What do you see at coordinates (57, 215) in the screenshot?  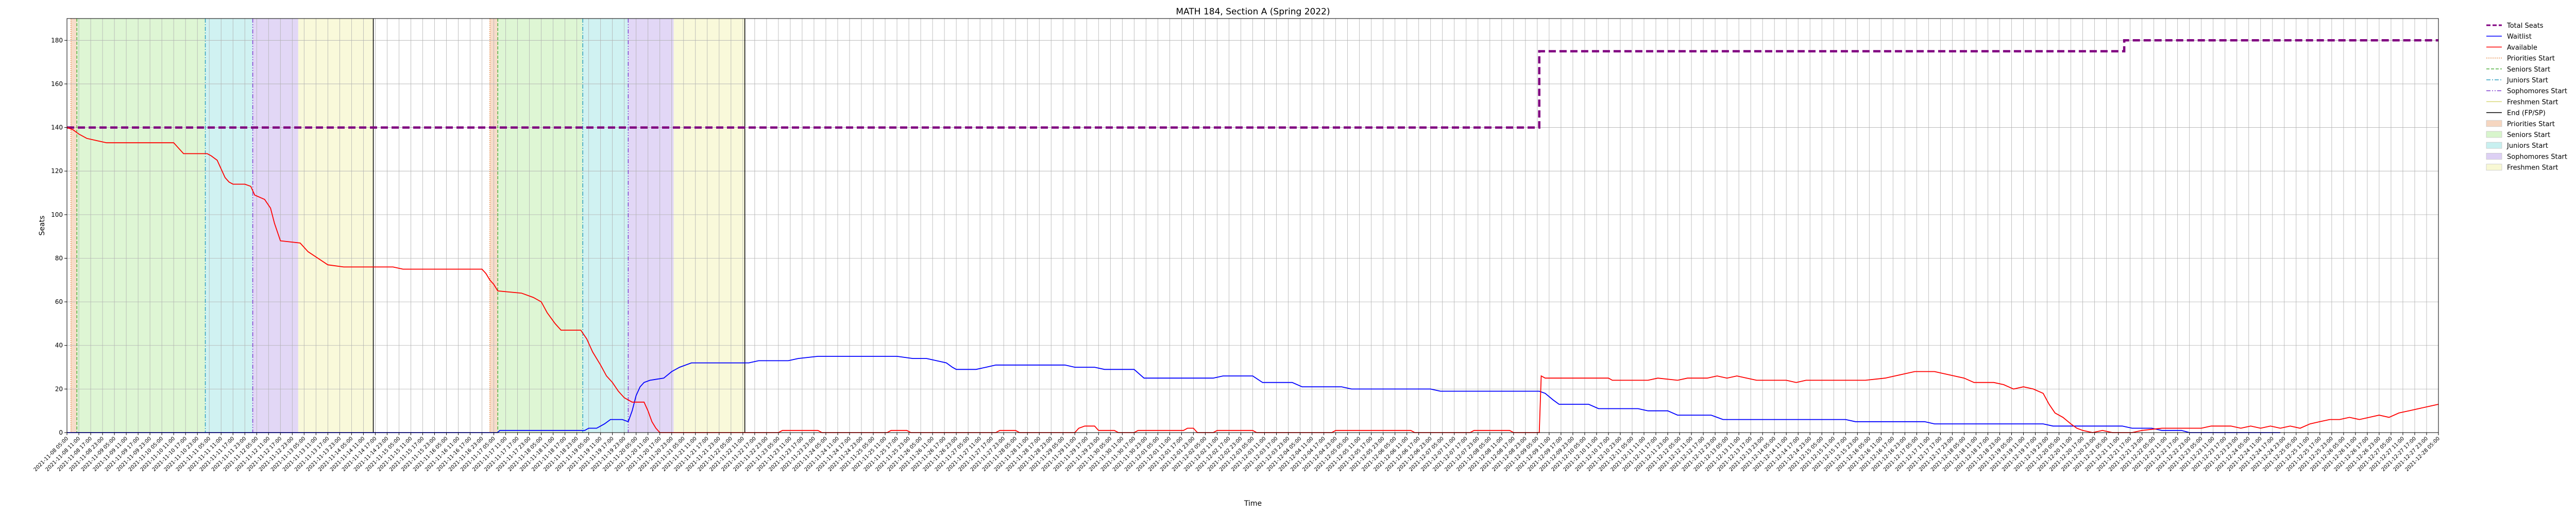 I see `y-tick-label: 100` at bounding box center [57, 215].